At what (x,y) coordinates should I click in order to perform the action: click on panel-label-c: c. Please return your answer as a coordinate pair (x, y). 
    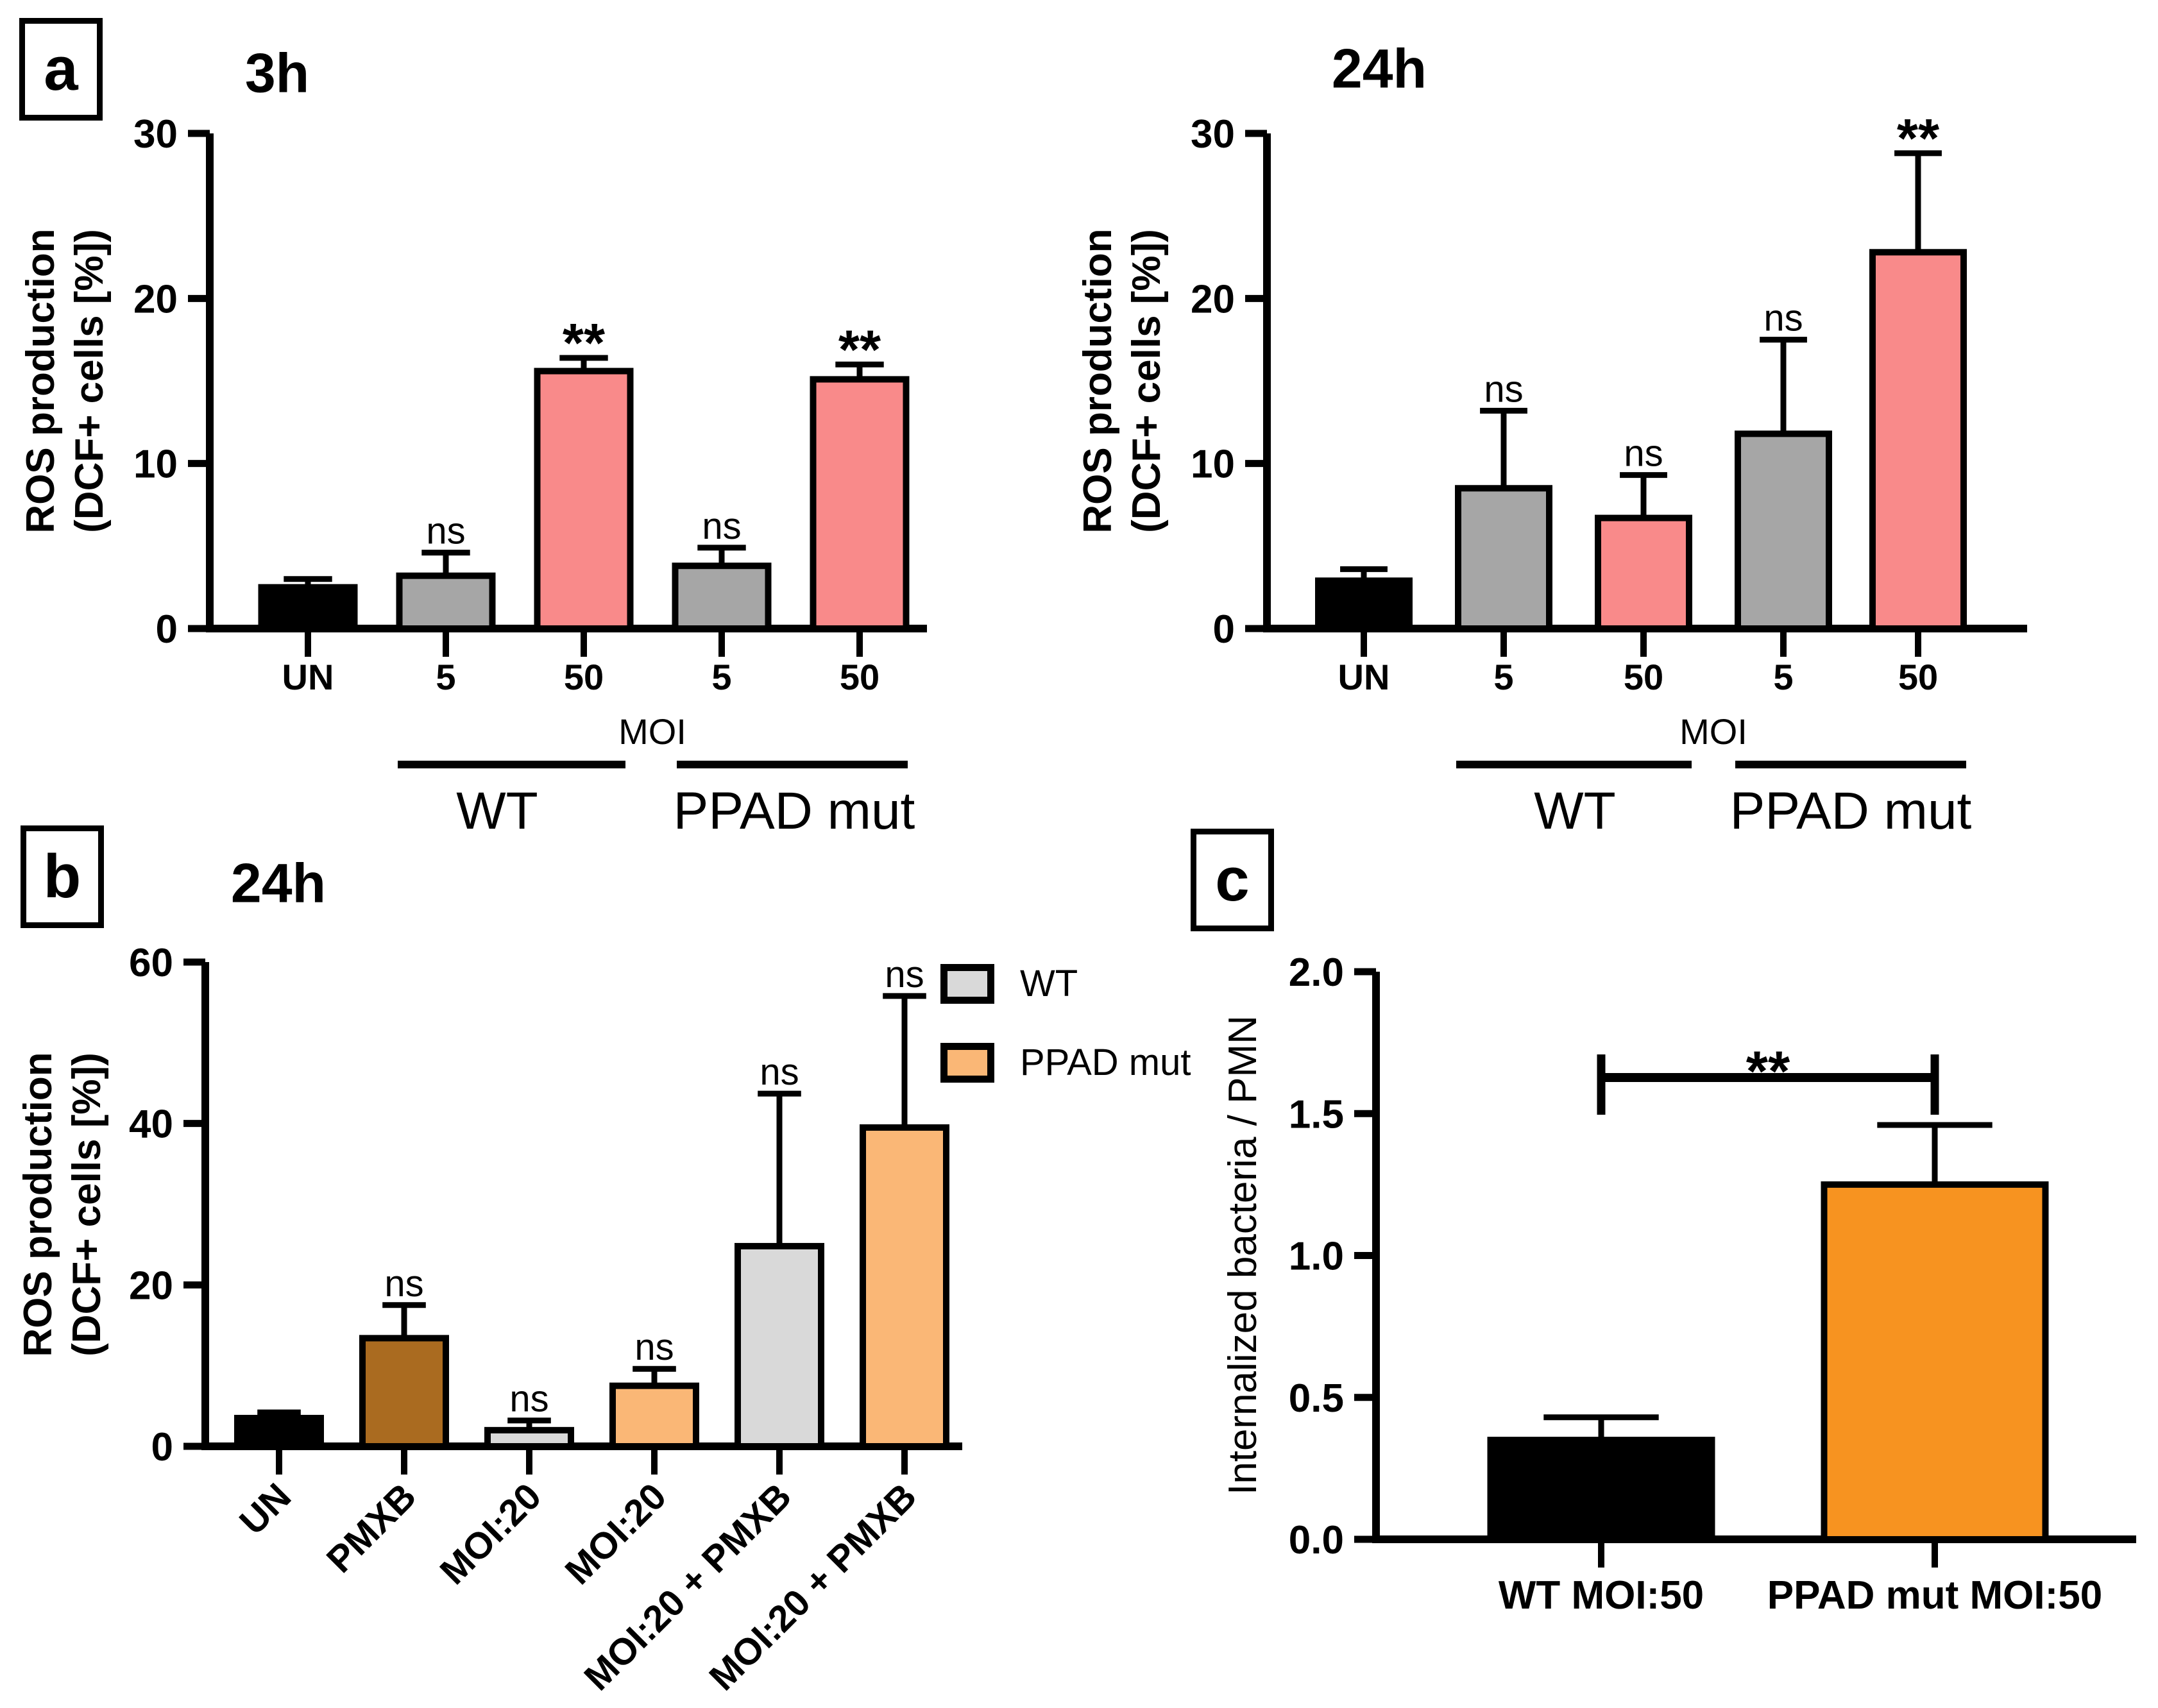
    Looking at the image, I should click on (1232, 879).